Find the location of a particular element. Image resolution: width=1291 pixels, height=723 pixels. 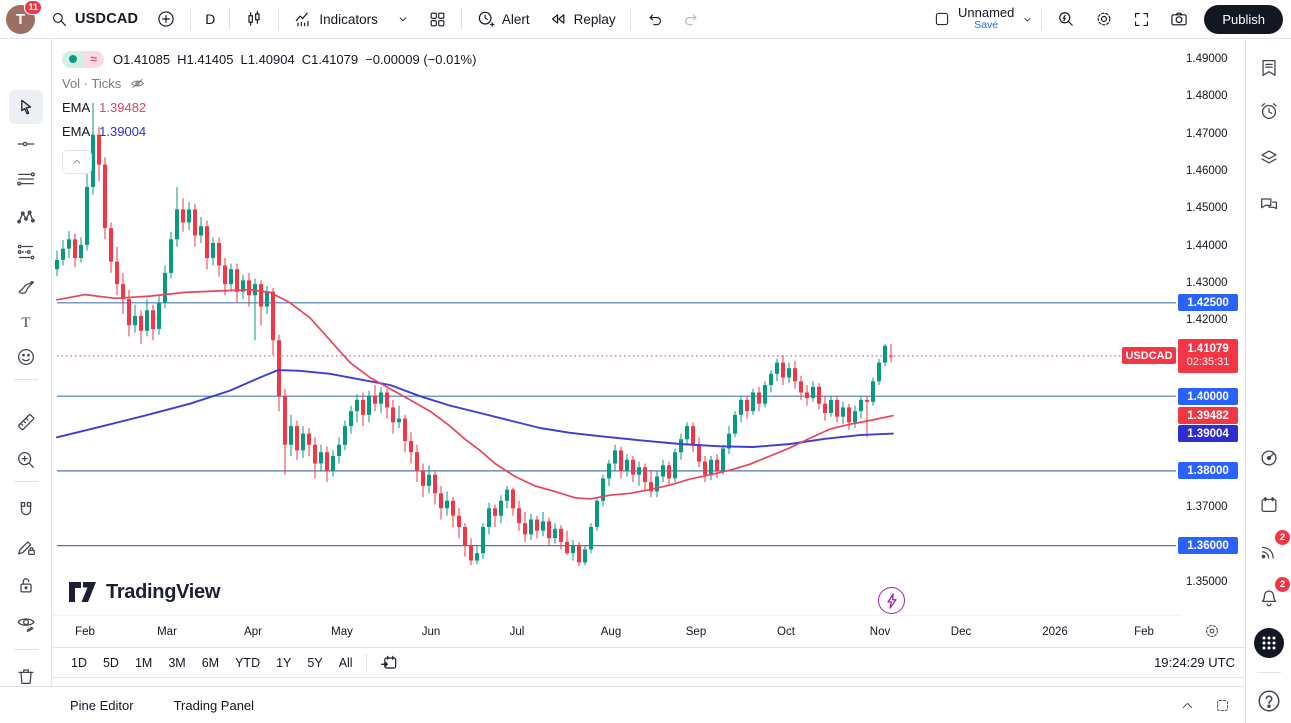

watchlist-icon is located at coordinates (1269, 68).